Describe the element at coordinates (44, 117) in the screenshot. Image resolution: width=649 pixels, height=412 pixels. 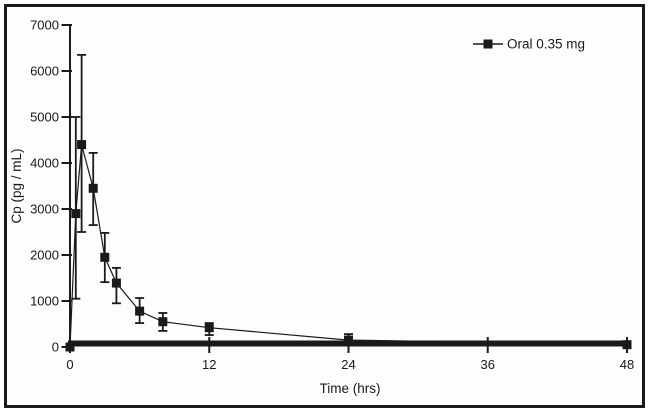
I see `y-tick-label: 5000` at that location.